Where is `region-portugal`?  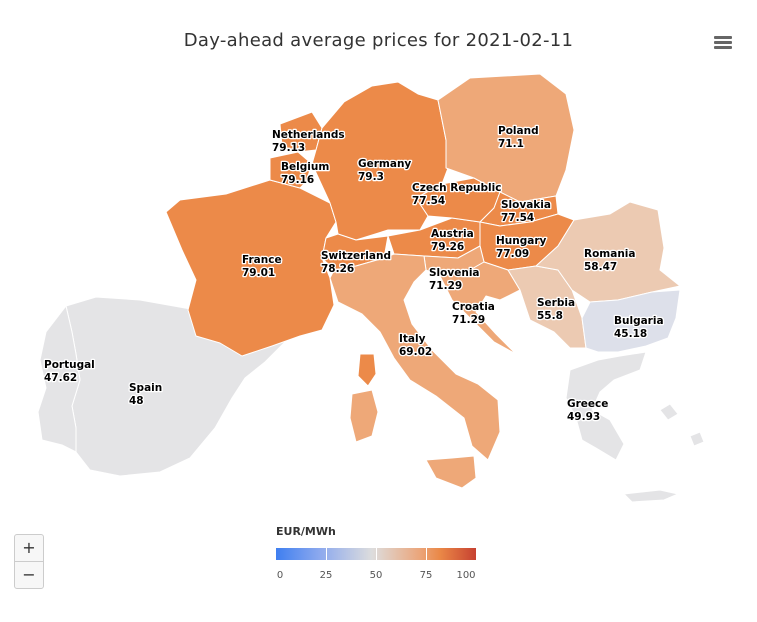
region-portugal is located at coordinates (59, 379).